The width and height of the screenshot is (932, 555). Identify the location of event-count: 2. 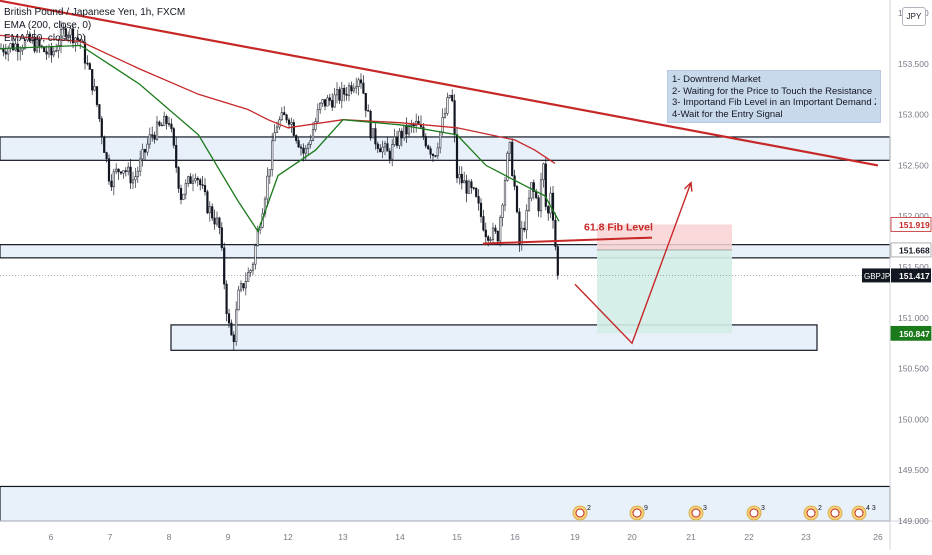
(589, 508).